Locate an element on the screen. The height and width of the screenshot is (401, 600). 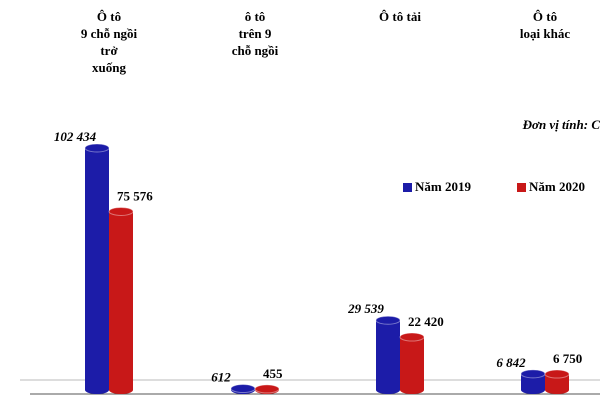
legend-label: Năm 2019 is located at coordinates (443, 186).